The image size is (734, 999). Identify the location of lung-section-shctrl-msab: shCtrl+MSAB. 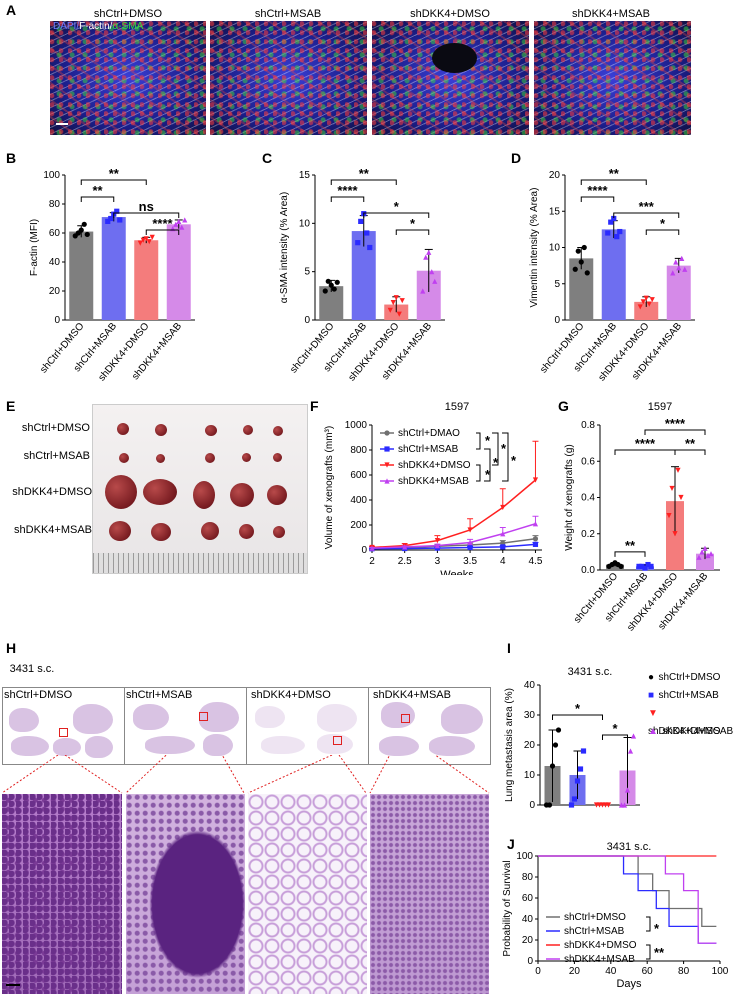
(185, 726).